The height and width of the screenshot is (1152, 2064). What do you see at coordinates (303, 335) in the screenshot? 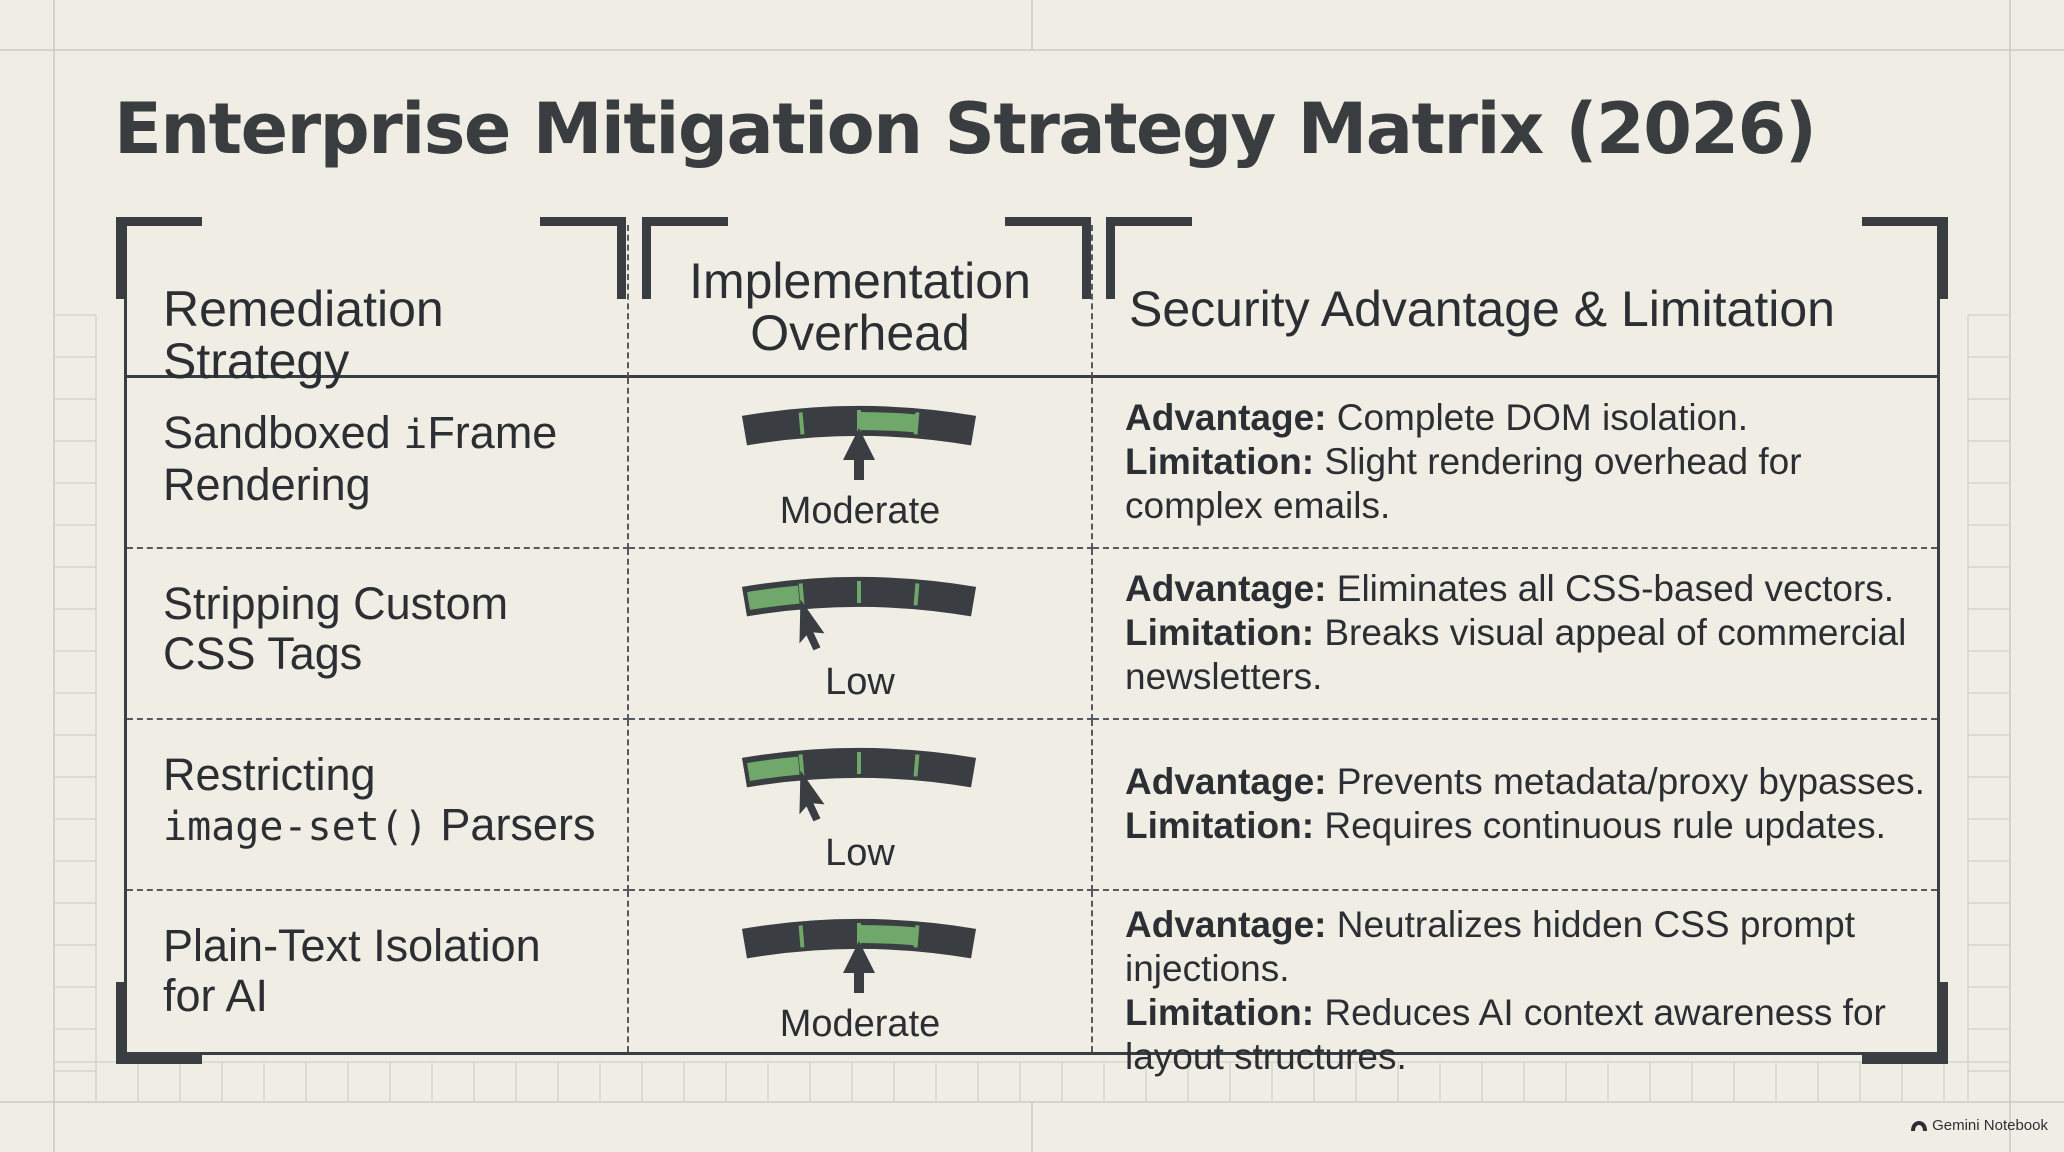
I see `header-strategy-label: Remediation Strategy` at bounding box center [303, 335].